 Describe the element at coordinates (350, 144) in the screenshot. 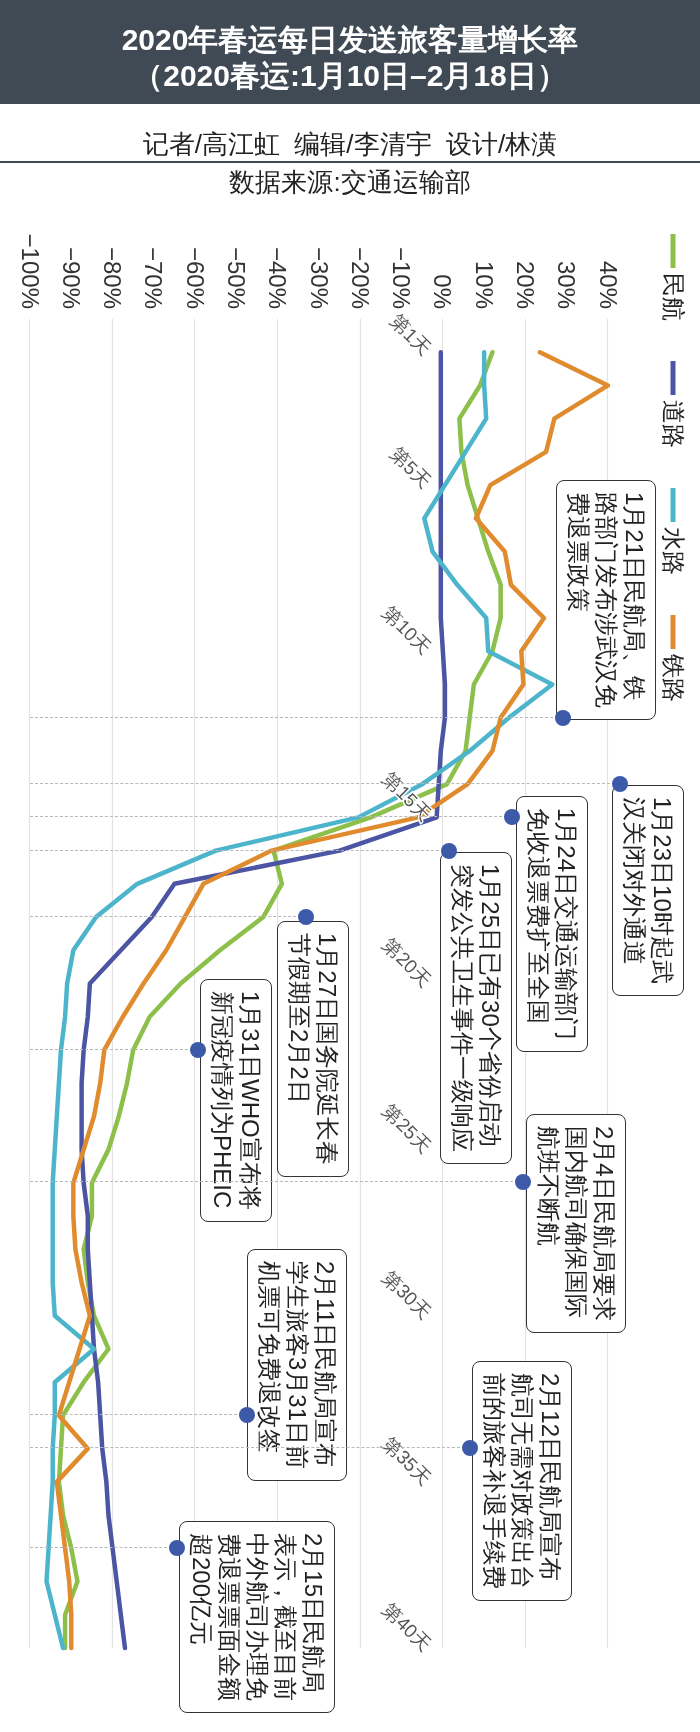

I see `text: 记者/高江虹 编辑/李清宇 设计/林潢` at that location.